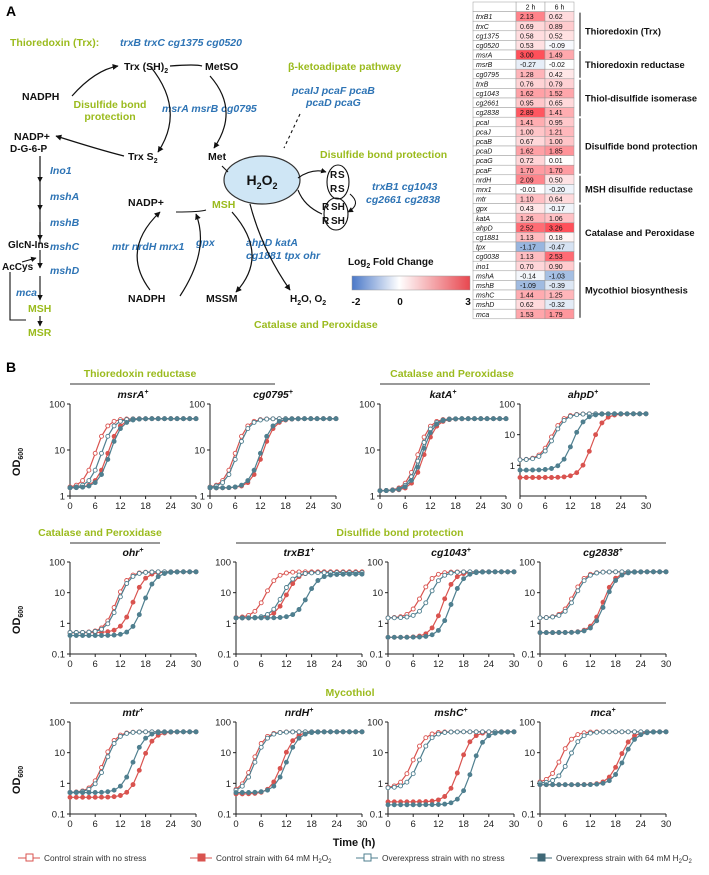 Image resolution: width=709 pixels, height=875 pixels. Describe the element at coordinates (181, 43) in the screenshot. I see `trx-genes: trxB trxC cg1375 cg0520` at that location.